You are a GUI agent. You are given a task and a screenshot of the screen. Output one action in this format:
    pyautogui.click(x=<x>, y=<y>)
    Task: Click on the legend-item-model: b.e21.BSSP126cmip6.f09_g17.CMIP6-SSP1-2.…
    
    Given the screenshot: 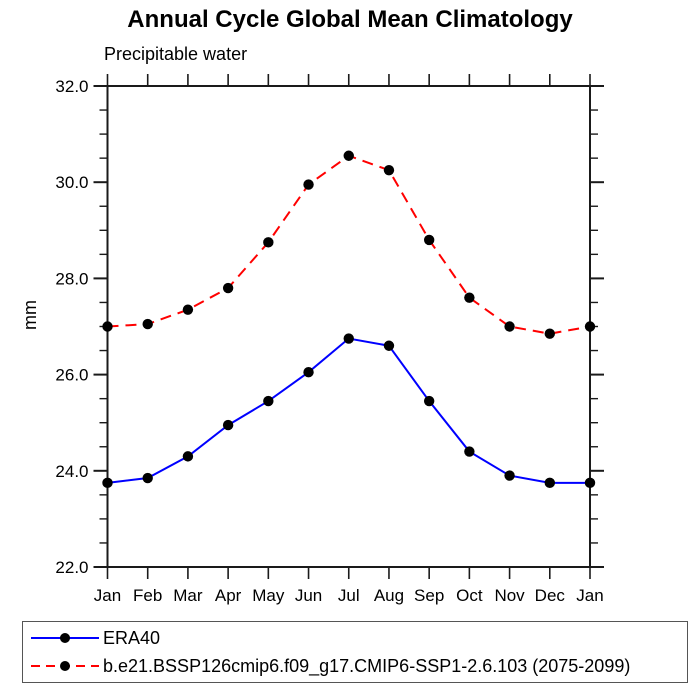 What is the action you would take?
    pyautogui.click(x=357, y=666)
    